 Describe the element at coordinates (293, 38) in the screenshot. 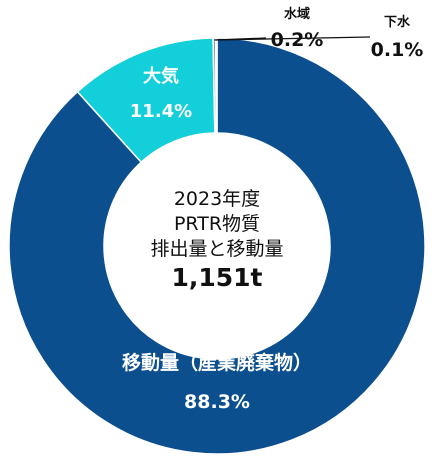

I see `leader-line-sewer` at that location.